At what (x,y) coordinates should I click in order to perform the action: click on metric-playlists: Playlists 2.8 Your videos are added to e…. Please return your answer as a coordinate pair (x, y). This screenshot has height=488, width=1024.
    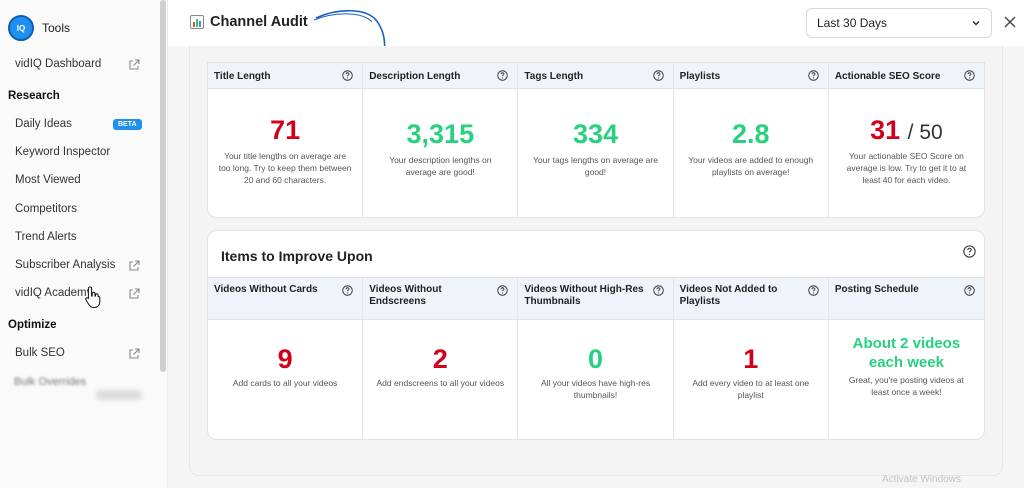
    Looking at the image, I should click on (751, 140).